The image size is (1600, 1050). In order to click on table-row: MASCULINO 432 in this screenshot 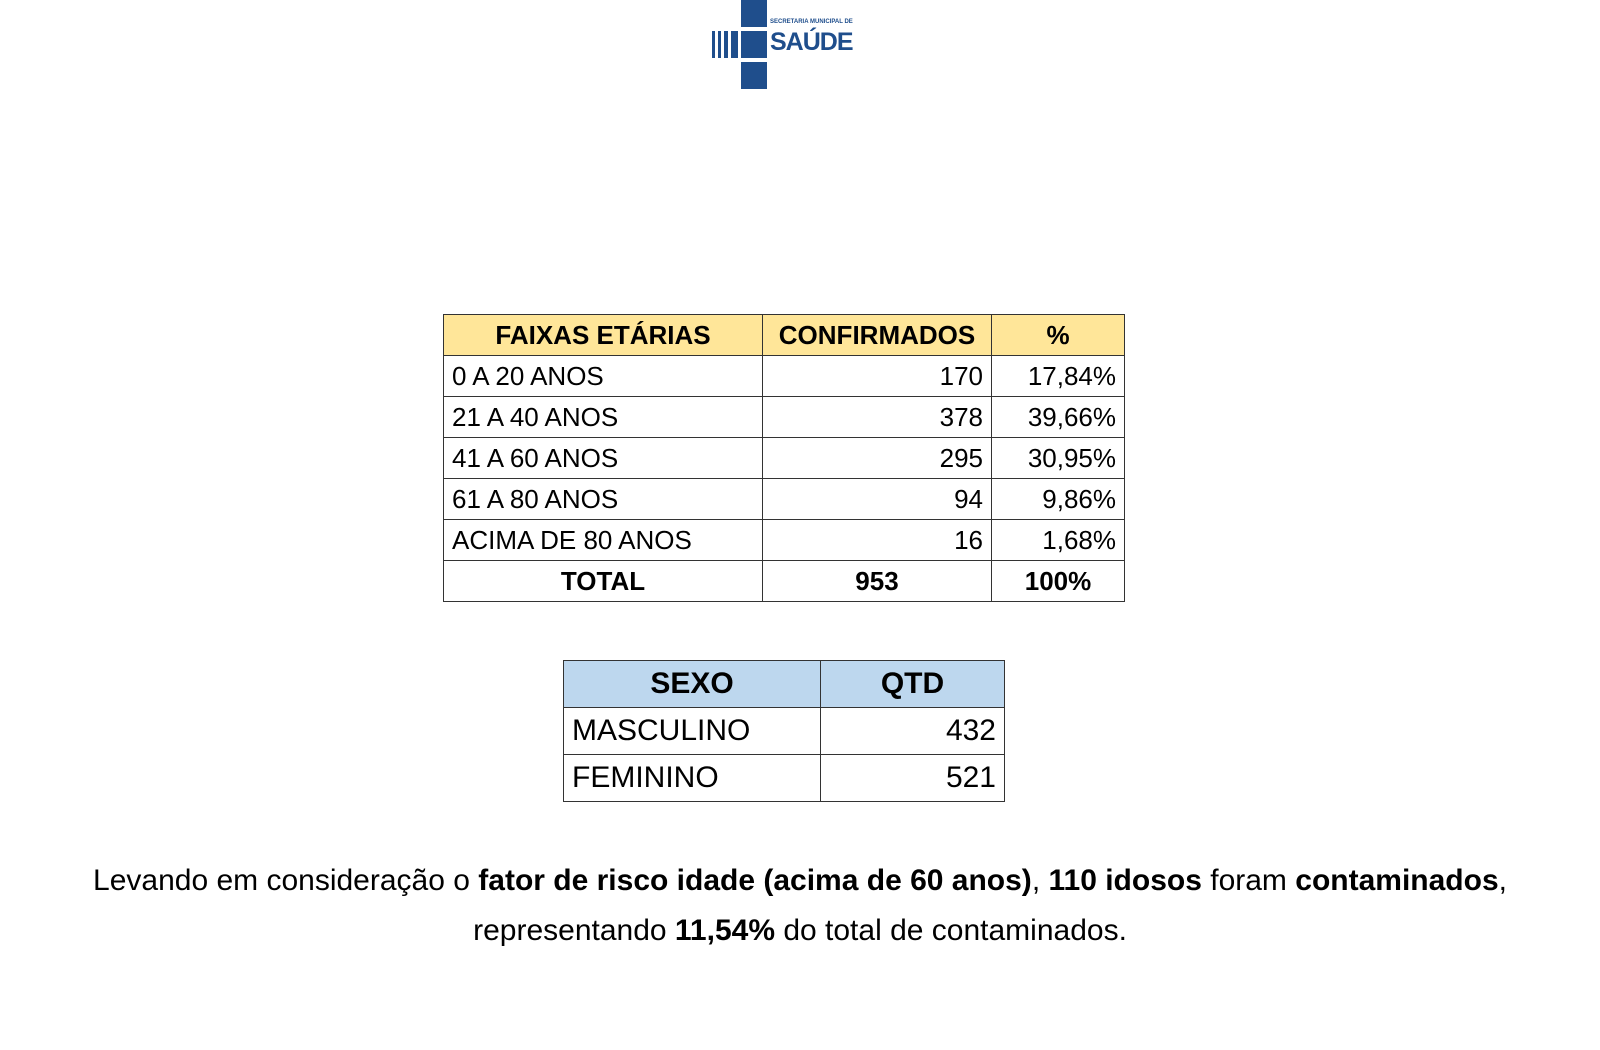, I will do `click(784, 731)`.